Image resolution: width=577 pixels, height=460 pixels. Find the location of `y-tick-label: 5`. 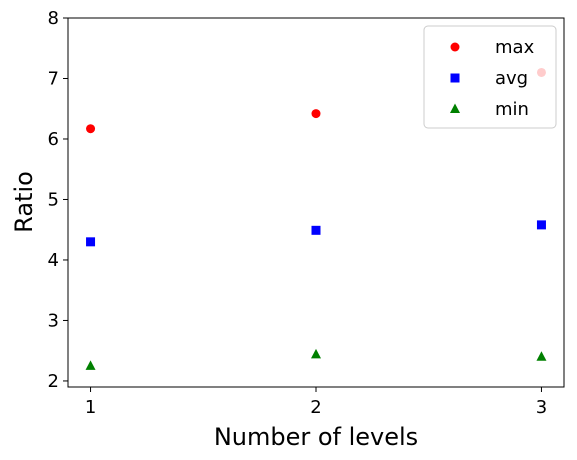

y-tick-label: 5 is located at coordinates (53, 199).